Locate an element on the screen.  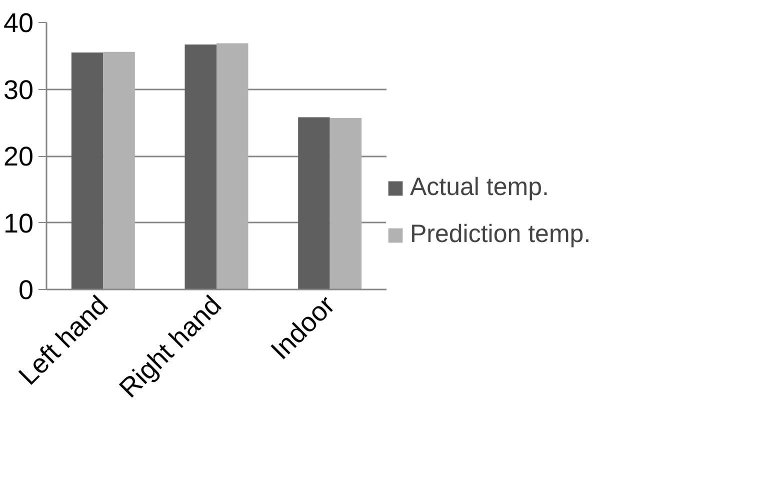
y-tick-label: 30 is located at coordinates (18, 89).